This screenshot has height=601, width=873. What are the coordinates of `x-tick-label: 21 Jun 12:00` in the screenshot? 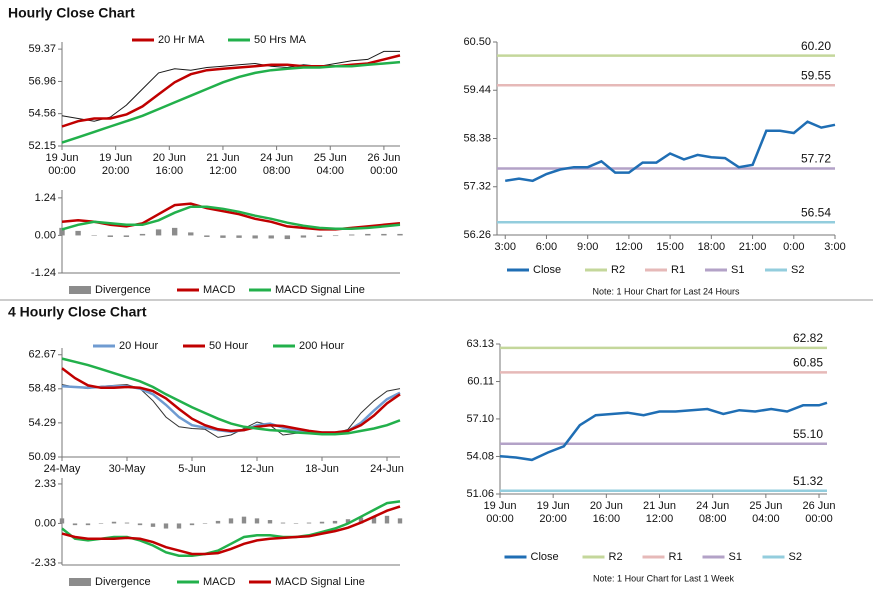 It's located at (659, 512).